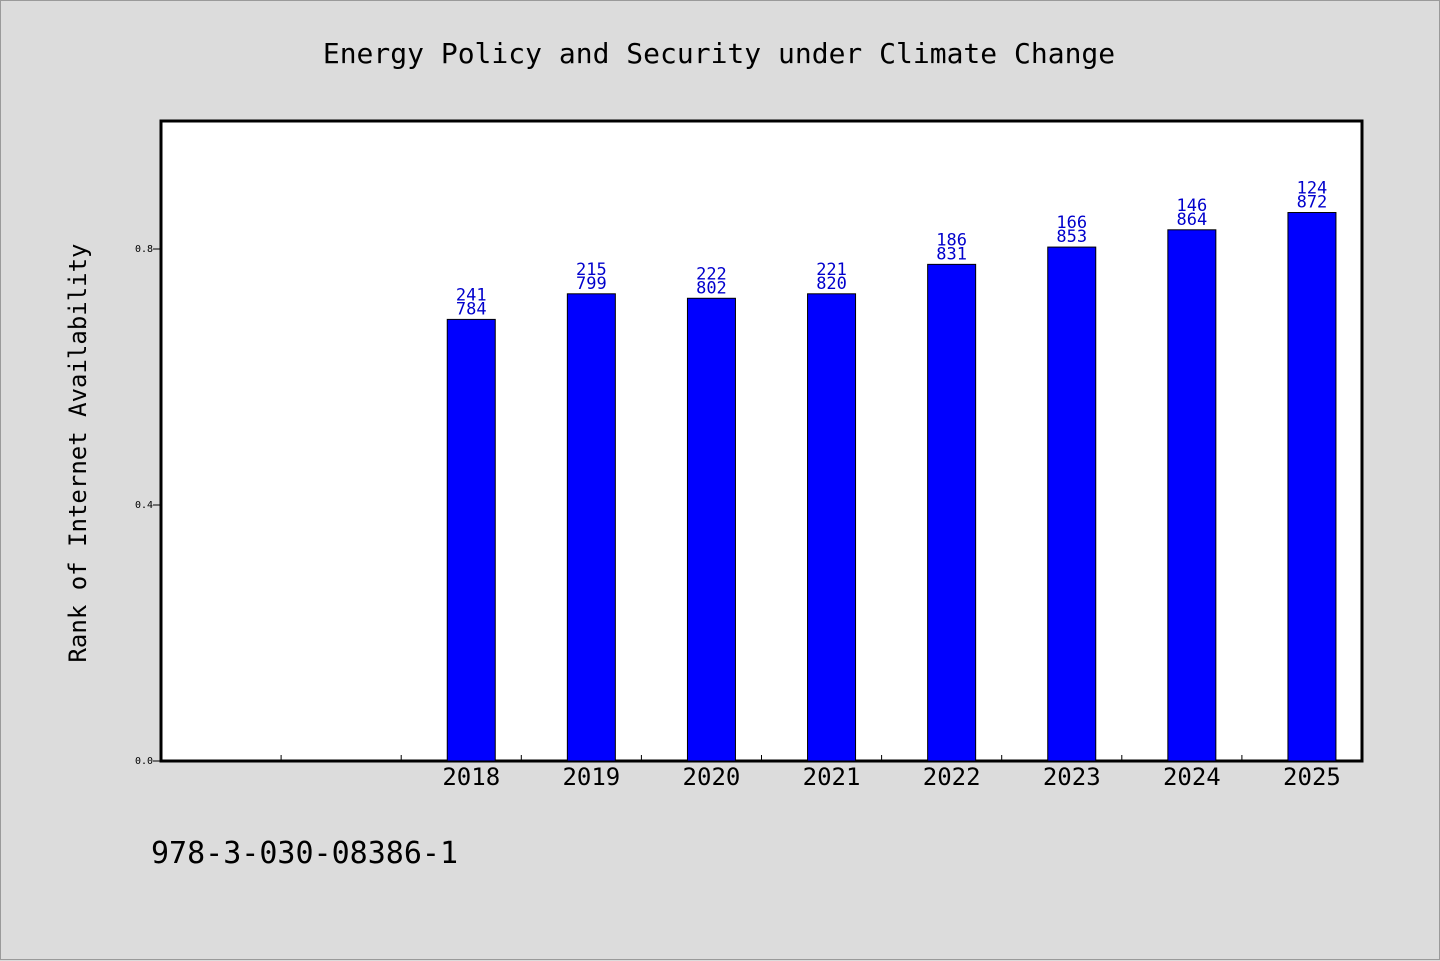  I want to click on bar-label-bottom: 784, so click(471, 309).